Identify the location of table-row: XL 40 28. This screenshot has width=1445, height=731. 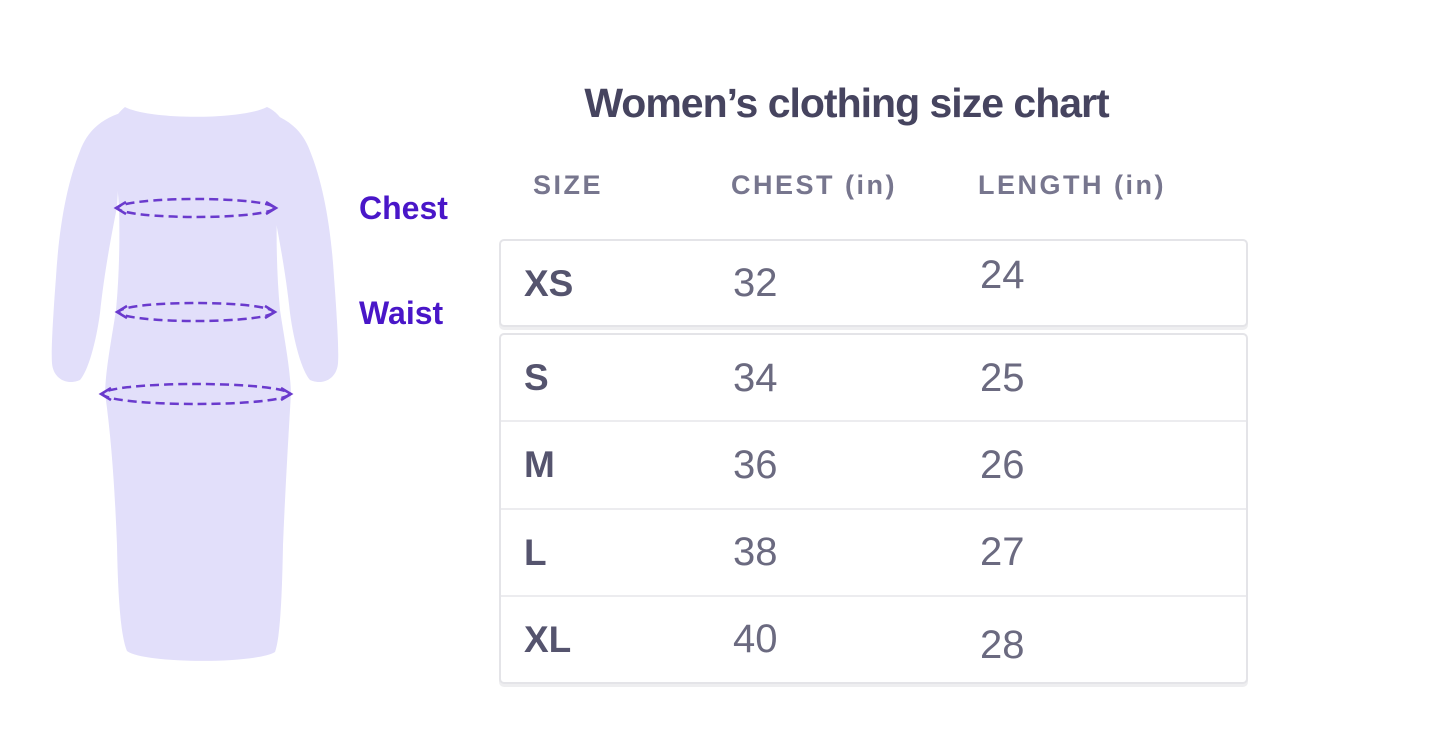
(873, 638).